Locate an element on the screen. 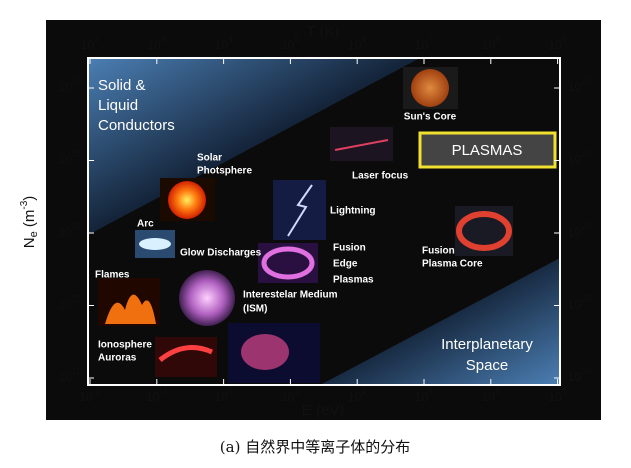  right-tick-label: 1010 is located at coordinates (579, 375).